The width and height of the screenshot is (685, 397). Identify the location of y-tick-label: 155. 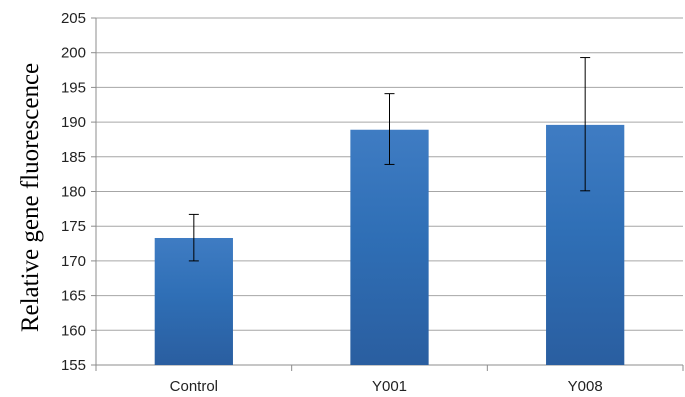
(73, 365).